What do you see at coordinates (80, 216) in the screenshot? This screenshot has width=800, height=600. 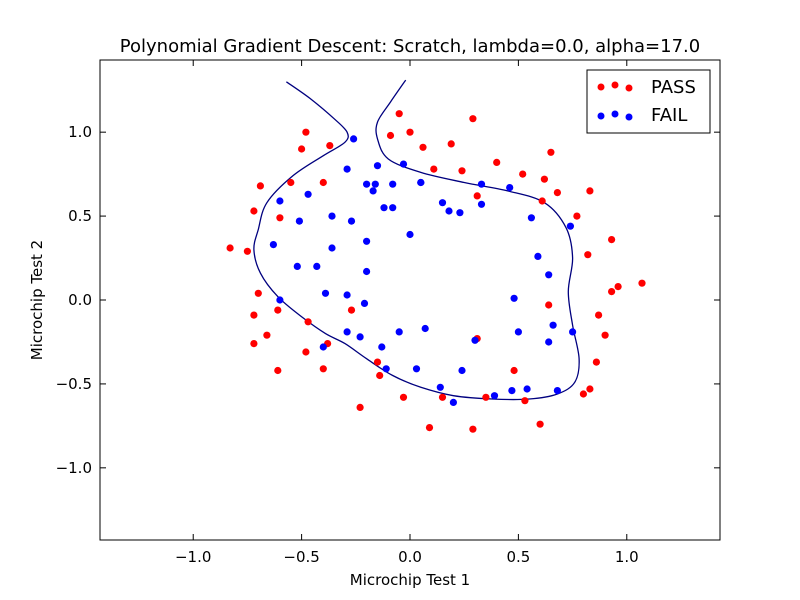 I see `y-tick-label: 0.5` at bounding box center [80, 216].